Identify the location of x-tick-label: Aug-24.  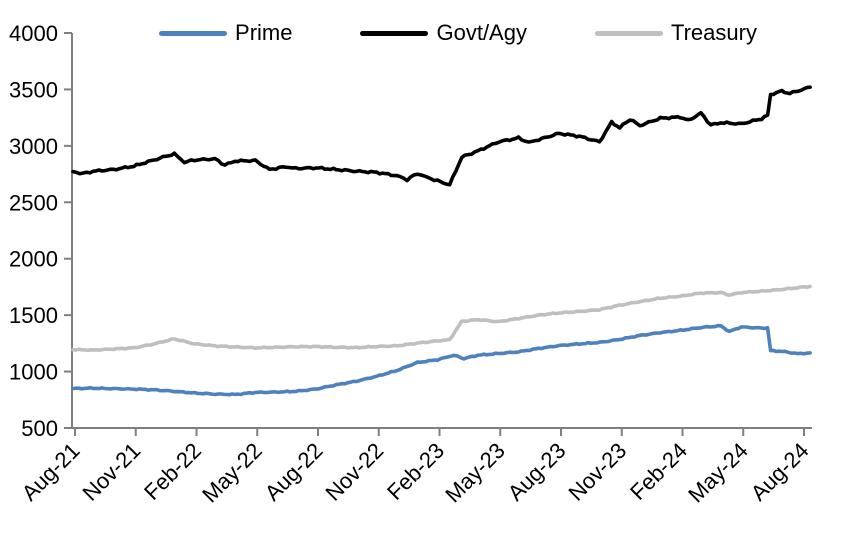
(780, 472).